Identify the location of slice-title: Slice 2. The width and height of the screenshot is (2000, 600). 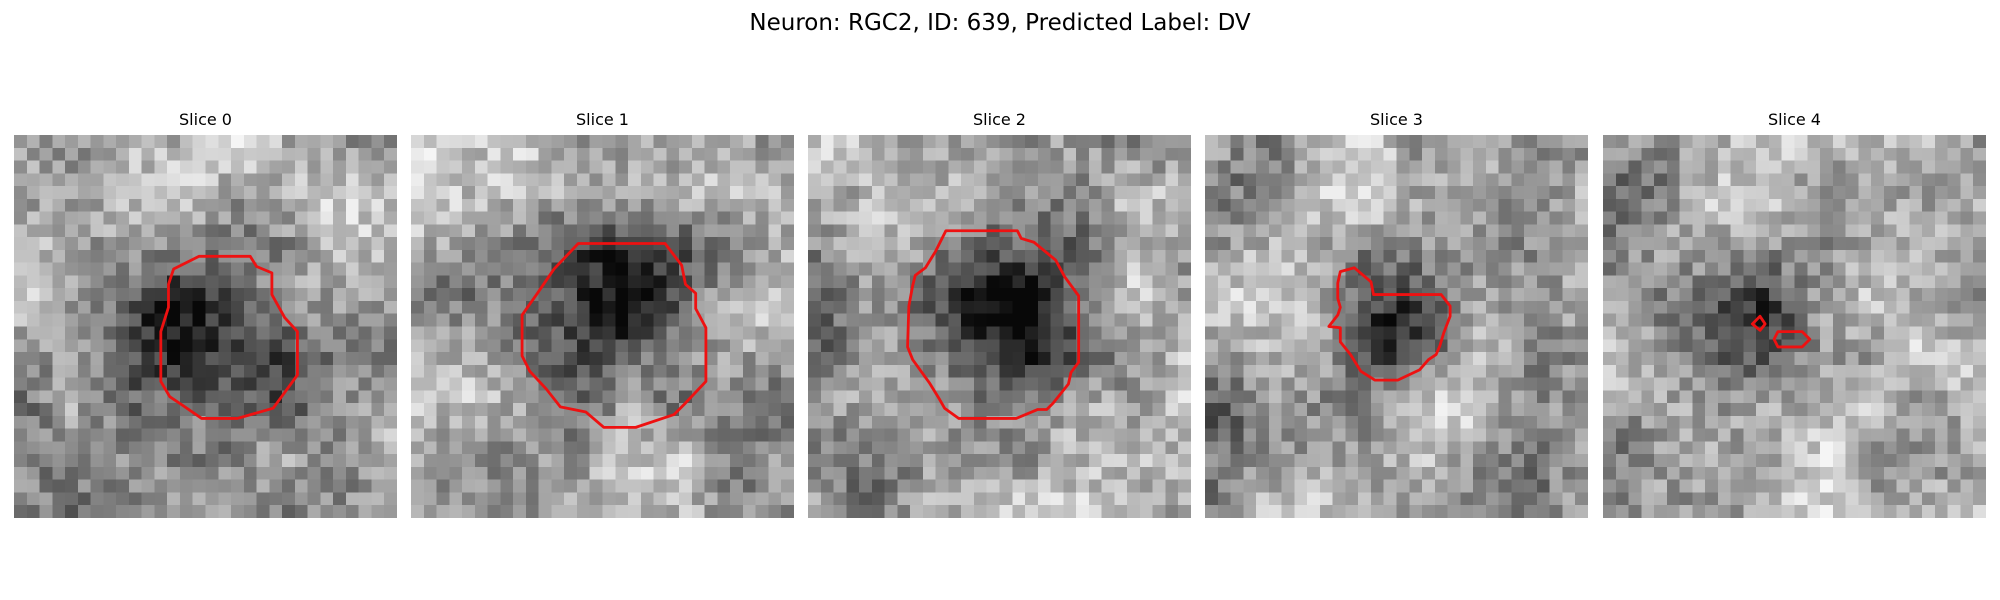
(999, 120).